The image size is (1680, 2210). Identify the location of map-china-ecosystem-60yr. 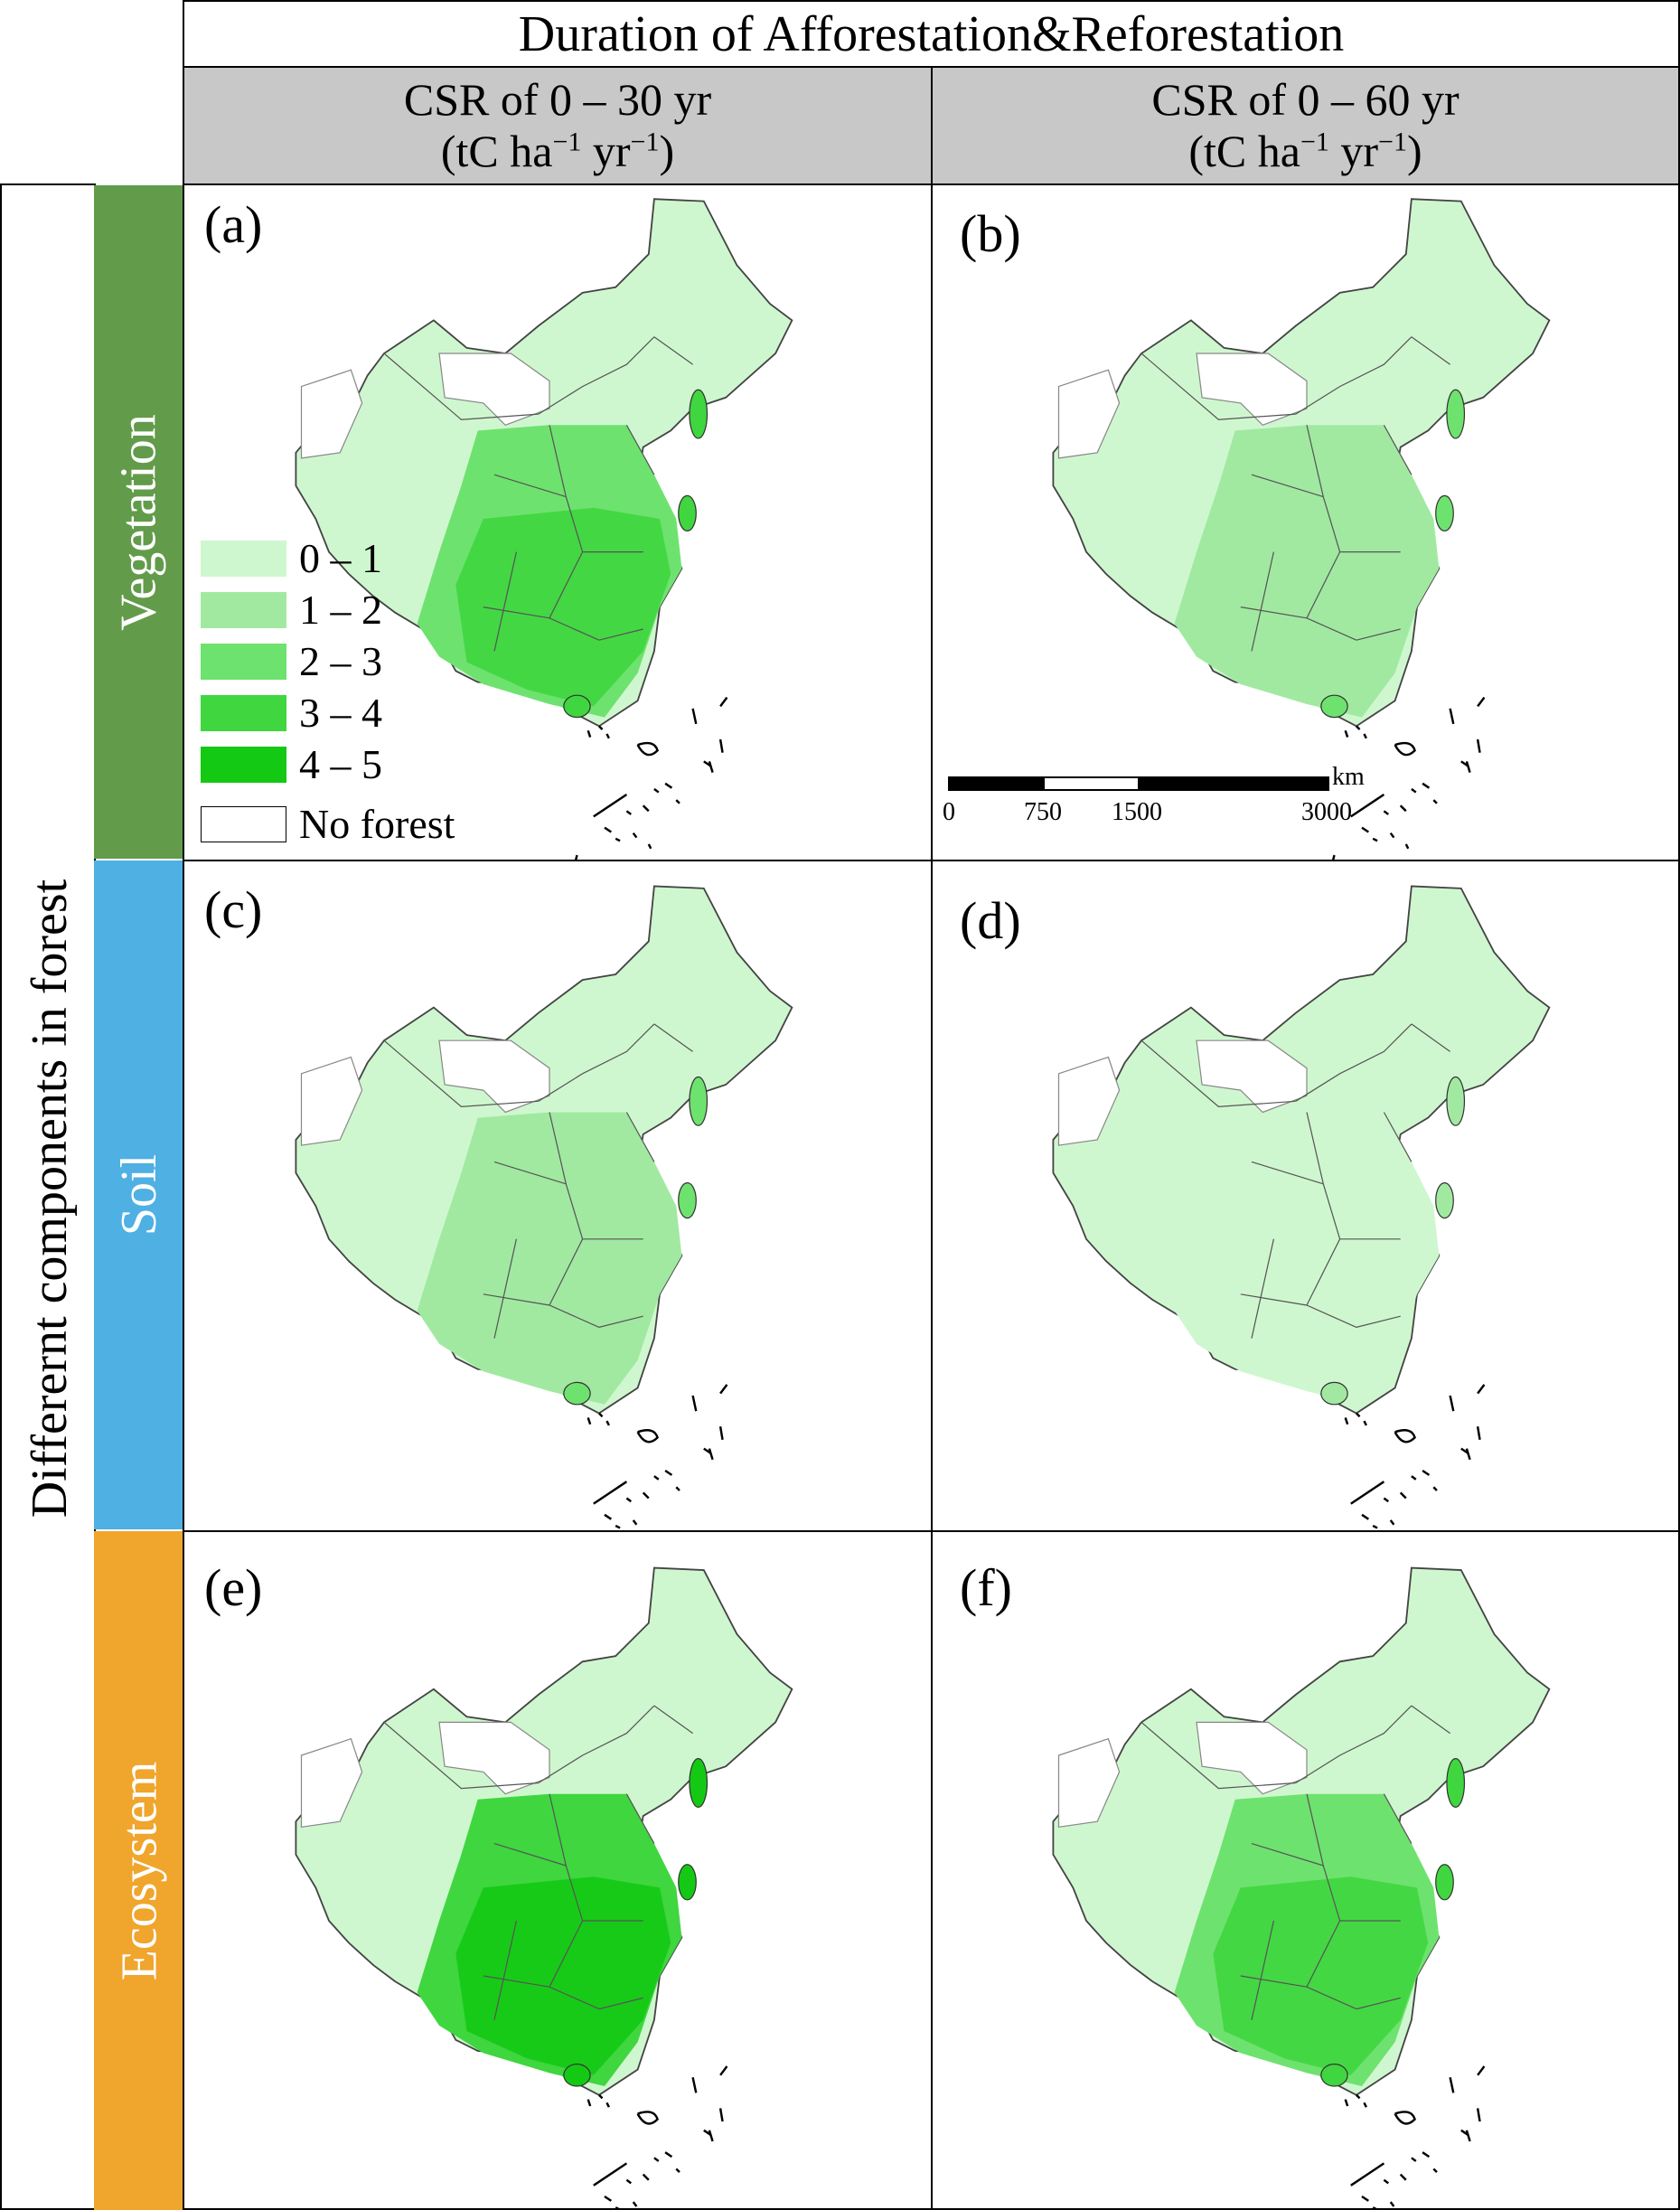
(1301, 1888).